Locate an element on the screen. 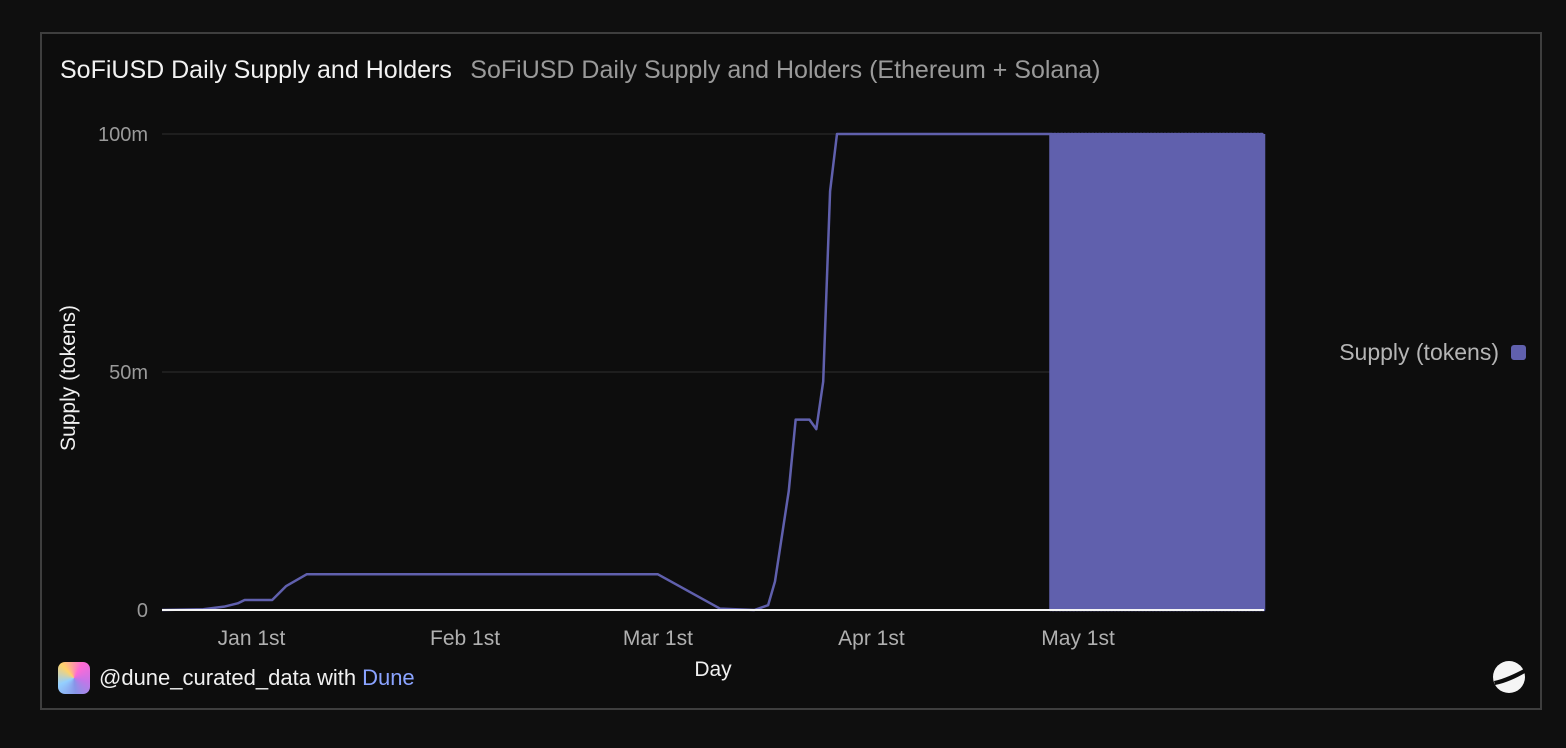 This screenshot has width=1566, height=748. dune-logo-icon is located at coordinates (1509, 677).